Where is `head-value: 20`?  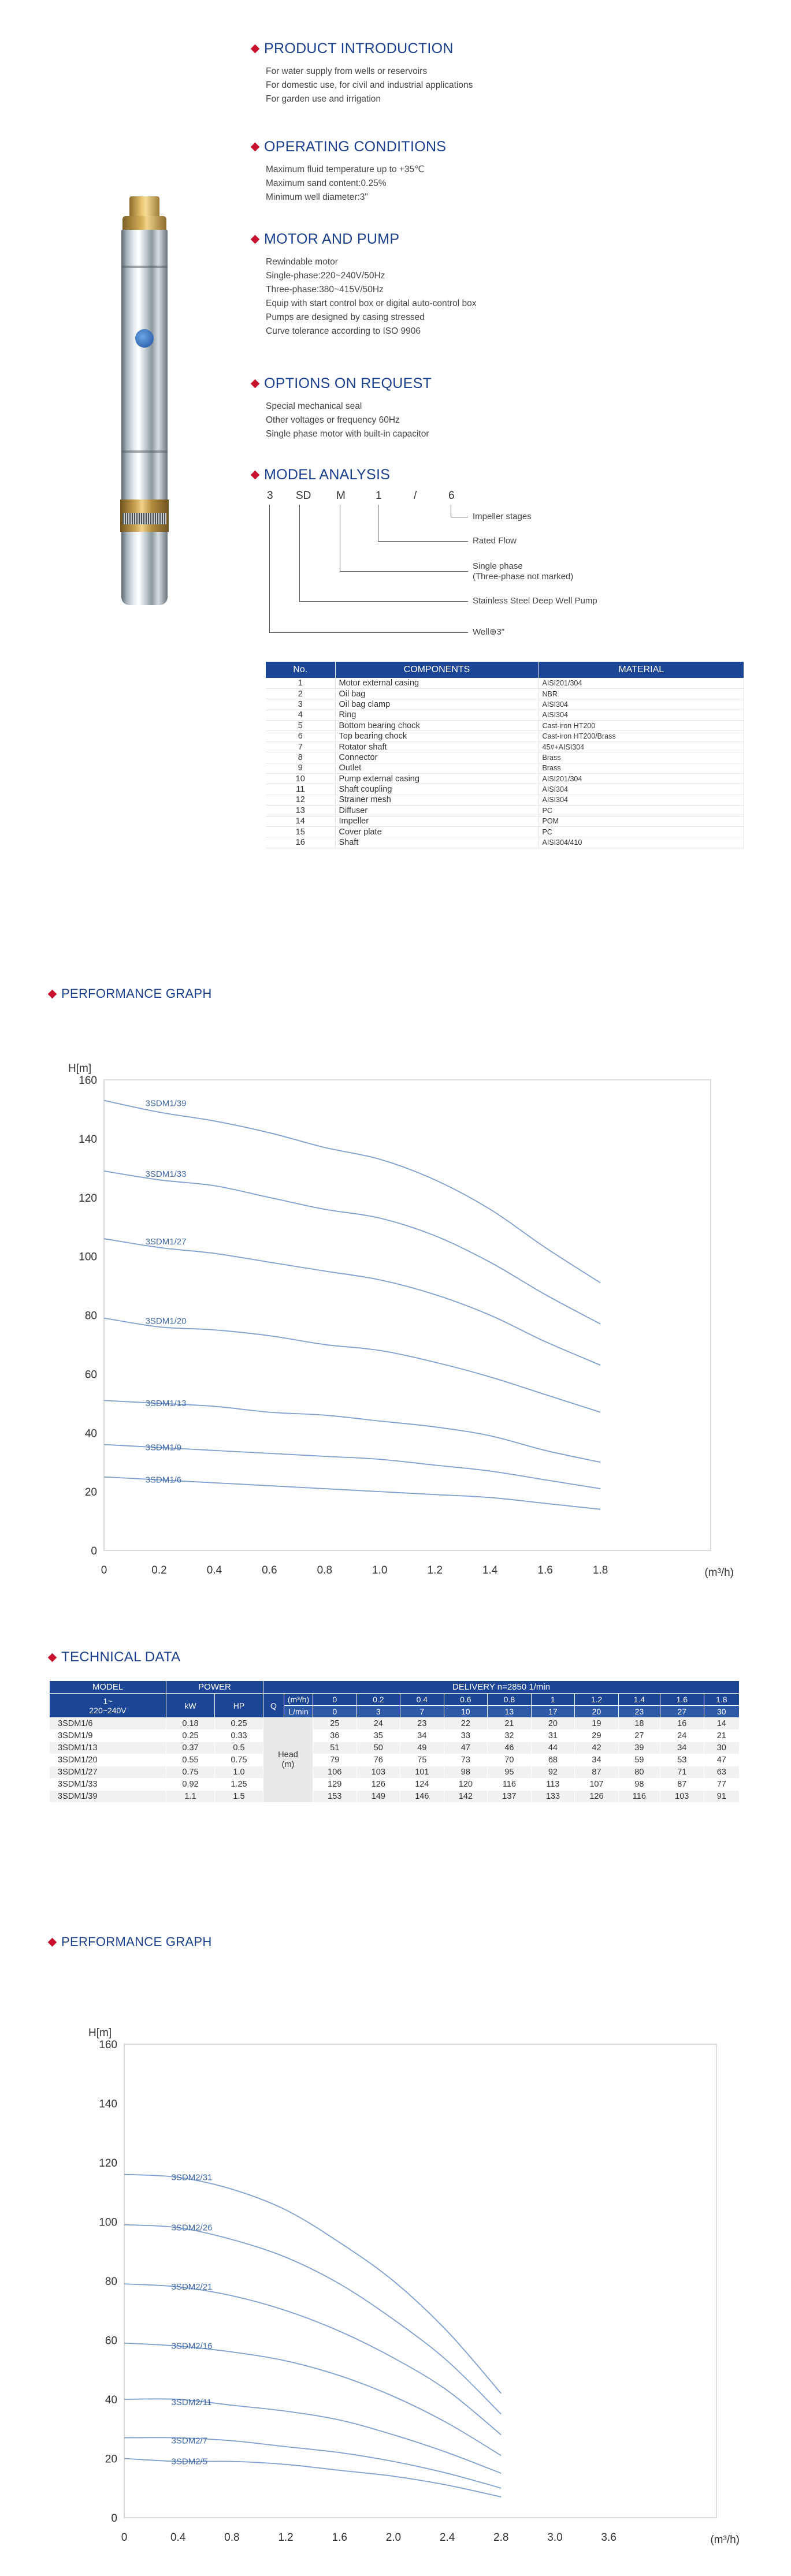 head-value: 20 is located at coordinates (552, 1724).